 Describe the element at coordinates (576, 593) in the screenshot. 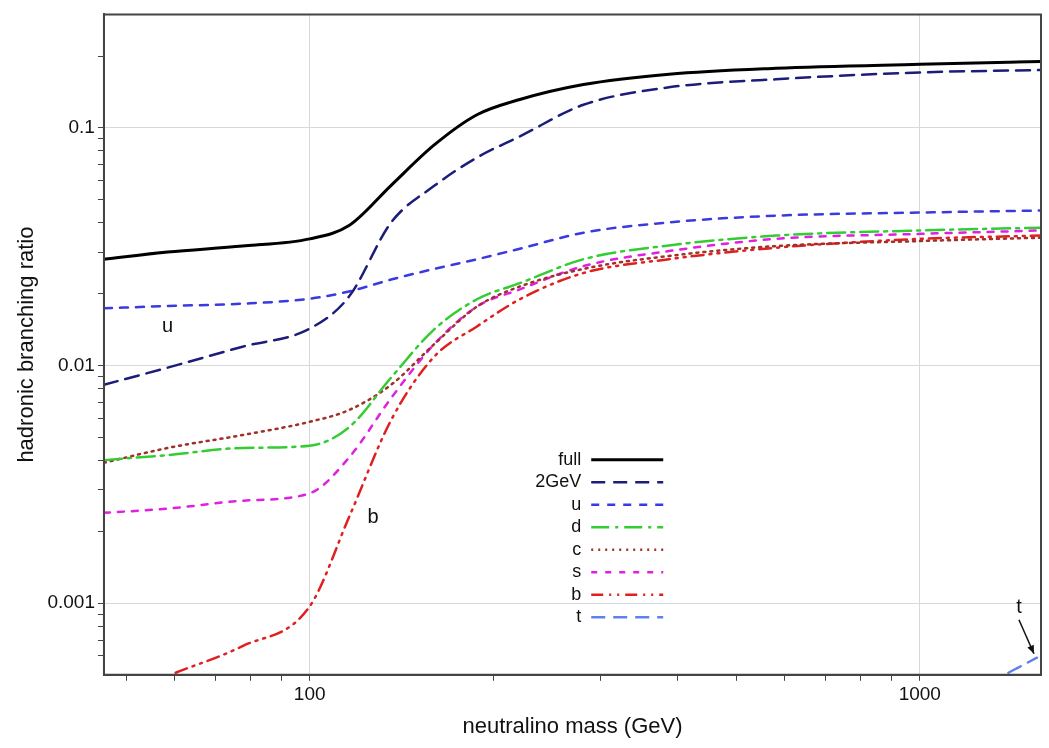

I see `legend-label: b` at that location.